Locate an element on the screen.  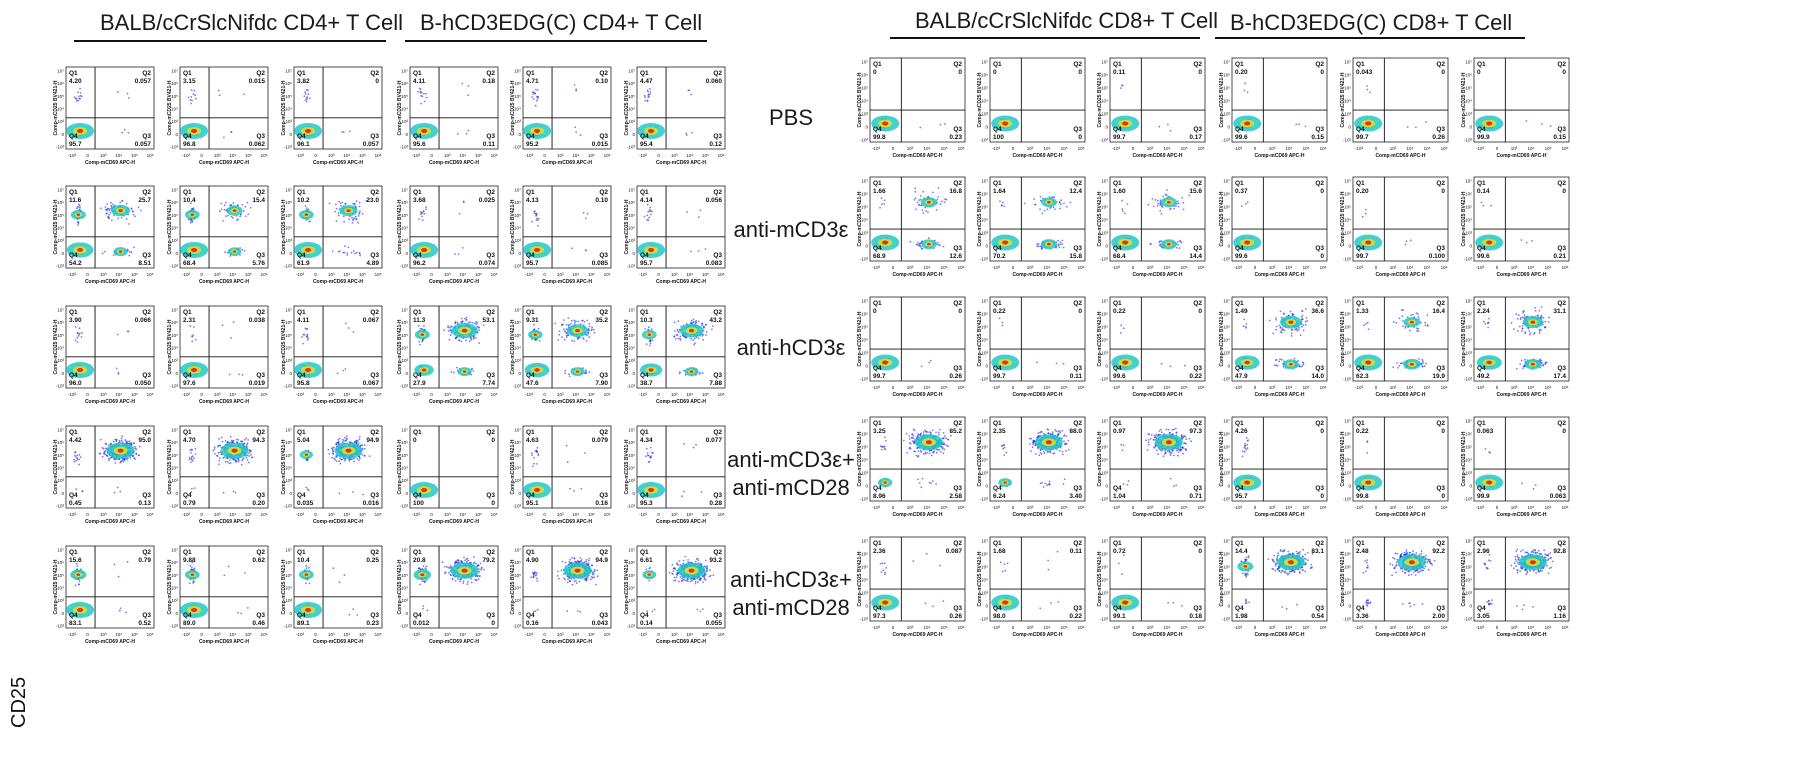
y-tick-label: 10⁶ is located at coordinates (60, 83).